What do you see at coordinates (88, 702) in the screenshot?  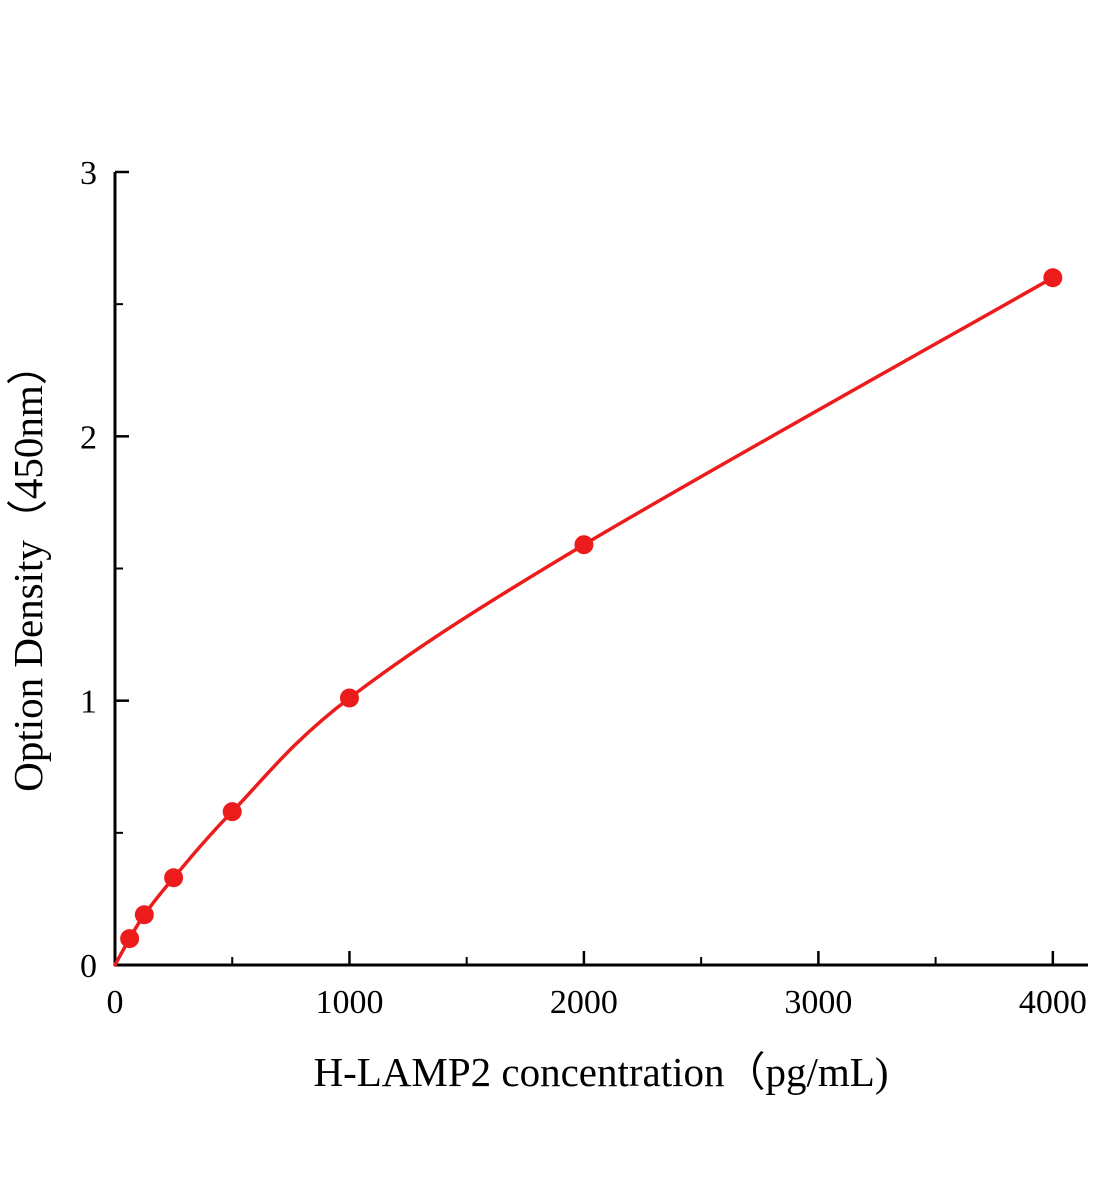 I see `y-tick-label: 1` at bounding box center [88, 702].